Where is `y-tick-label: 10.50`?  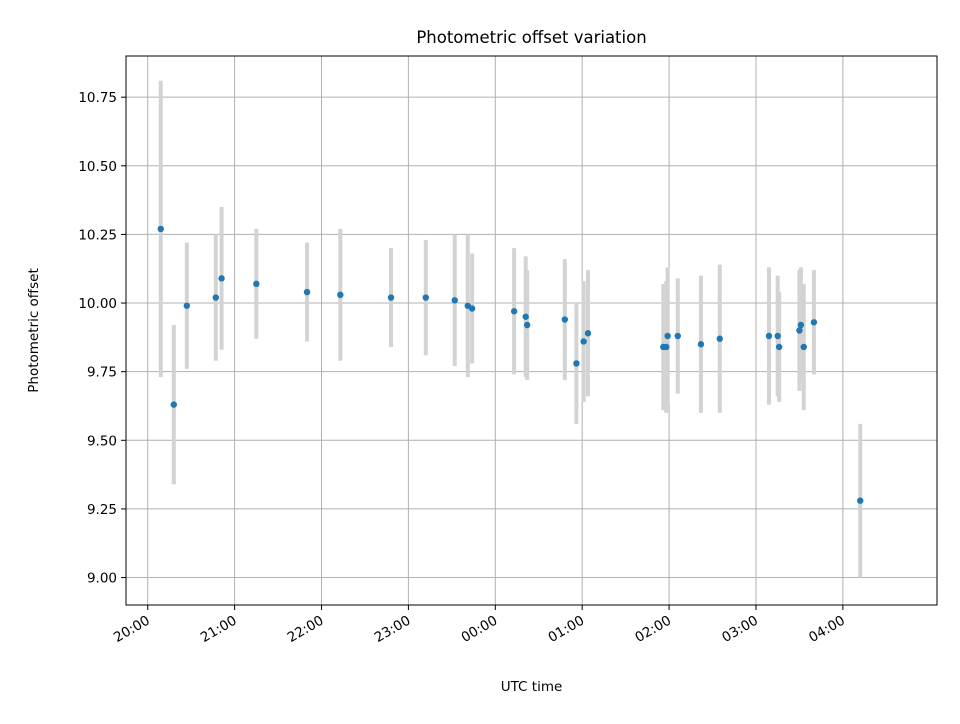 y-tick-label: 10.50 is located at coordinates (97, 167).